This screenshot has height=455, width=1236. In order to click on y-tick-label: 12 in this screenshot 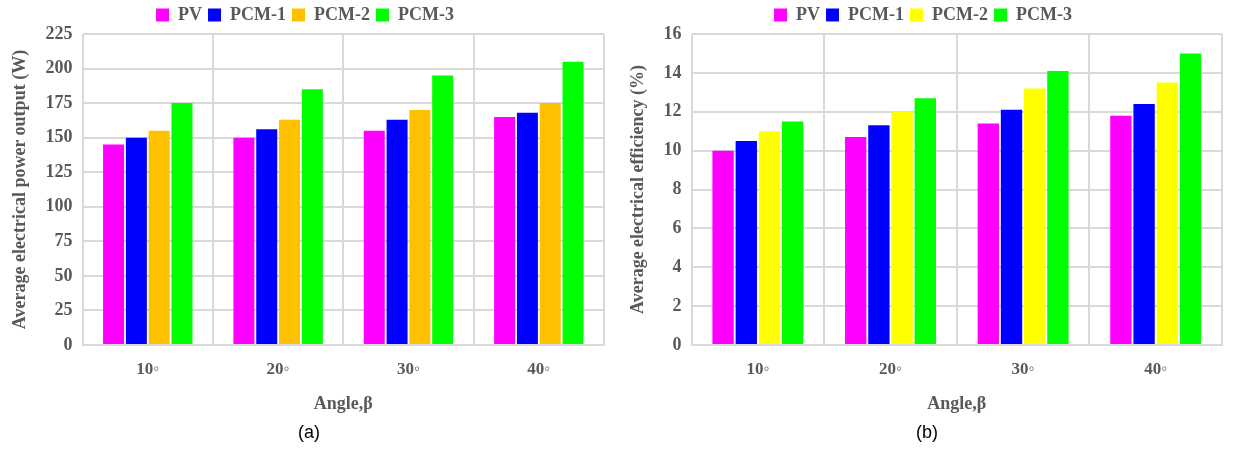, I will do `click(672, 110)`.